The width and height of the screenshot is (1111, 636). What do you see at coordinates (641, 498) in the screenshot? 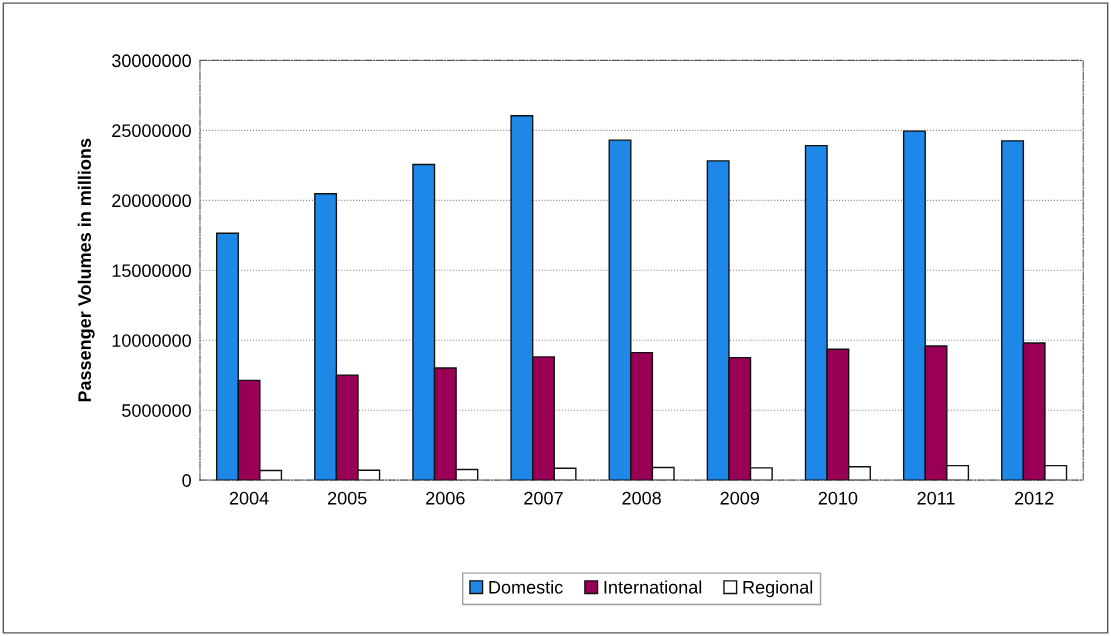
I see `x-tick-label: 2008` at bounding box center [641, 498].